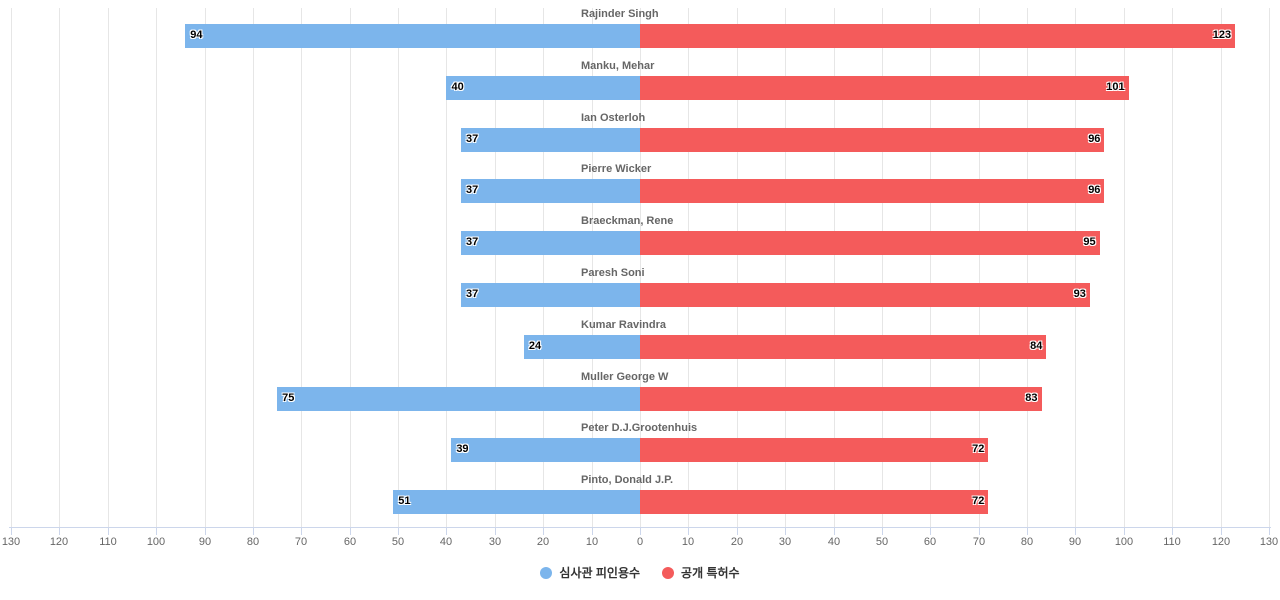 The image size is (1280, 600). Describe the element at coordinates (288, 397) in the screenshot. I see `data-label: 75` at that location.